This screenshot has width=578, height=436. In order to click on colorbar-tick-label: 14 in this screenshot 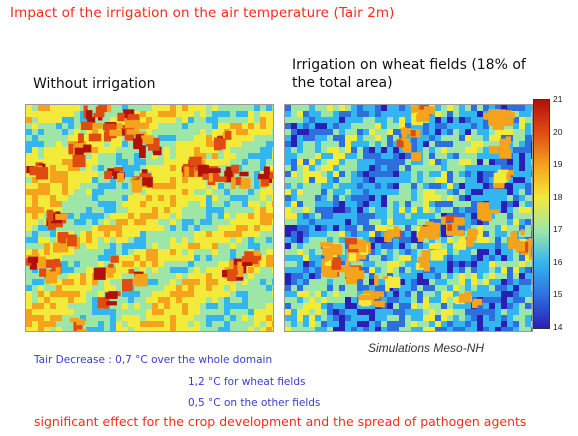, I will do `click(558, 327)`.